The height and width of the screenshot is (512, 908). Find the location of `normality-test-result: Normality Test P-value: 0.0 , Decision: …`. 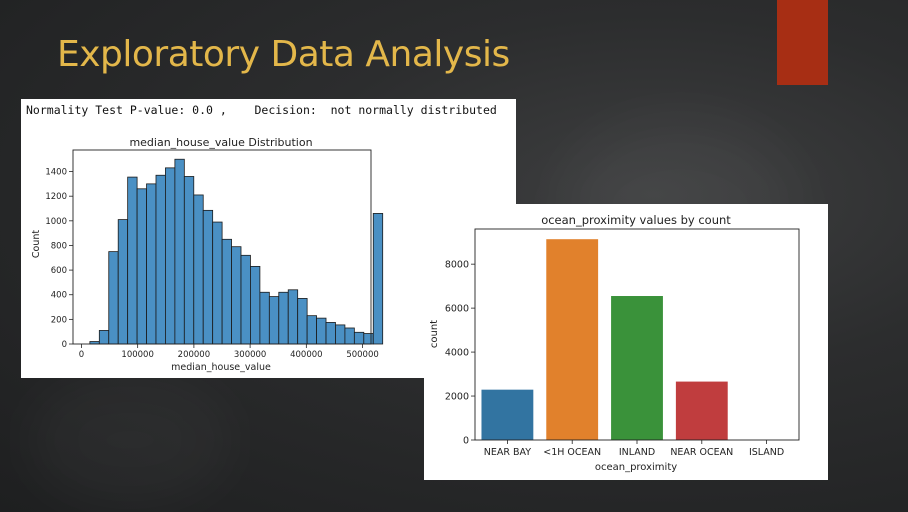

normality-test-result: Normality Test P-value: 0.0 , Decision: … is located at coordinates (261, 110).